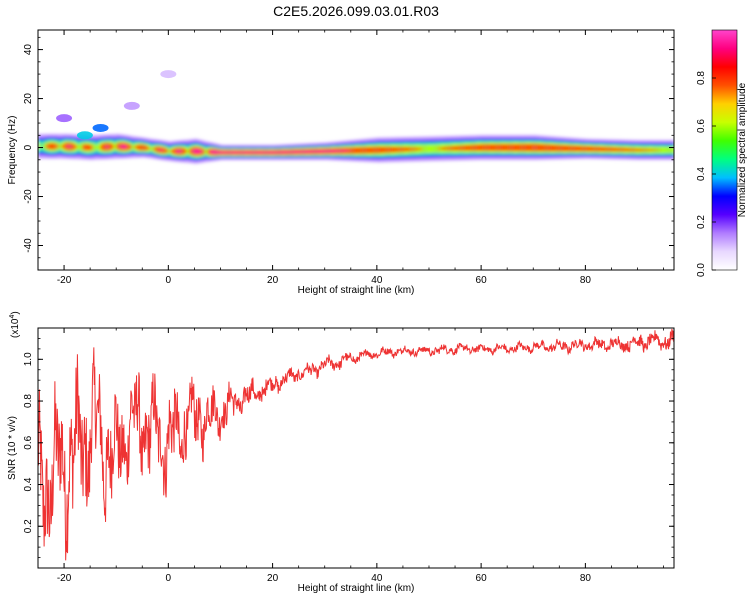 This screenshot has height=605, width=750. Describe the element at coordinates (701, 222) in the screenshot. I see `colorbar-tick-label: 0.2` at that location.